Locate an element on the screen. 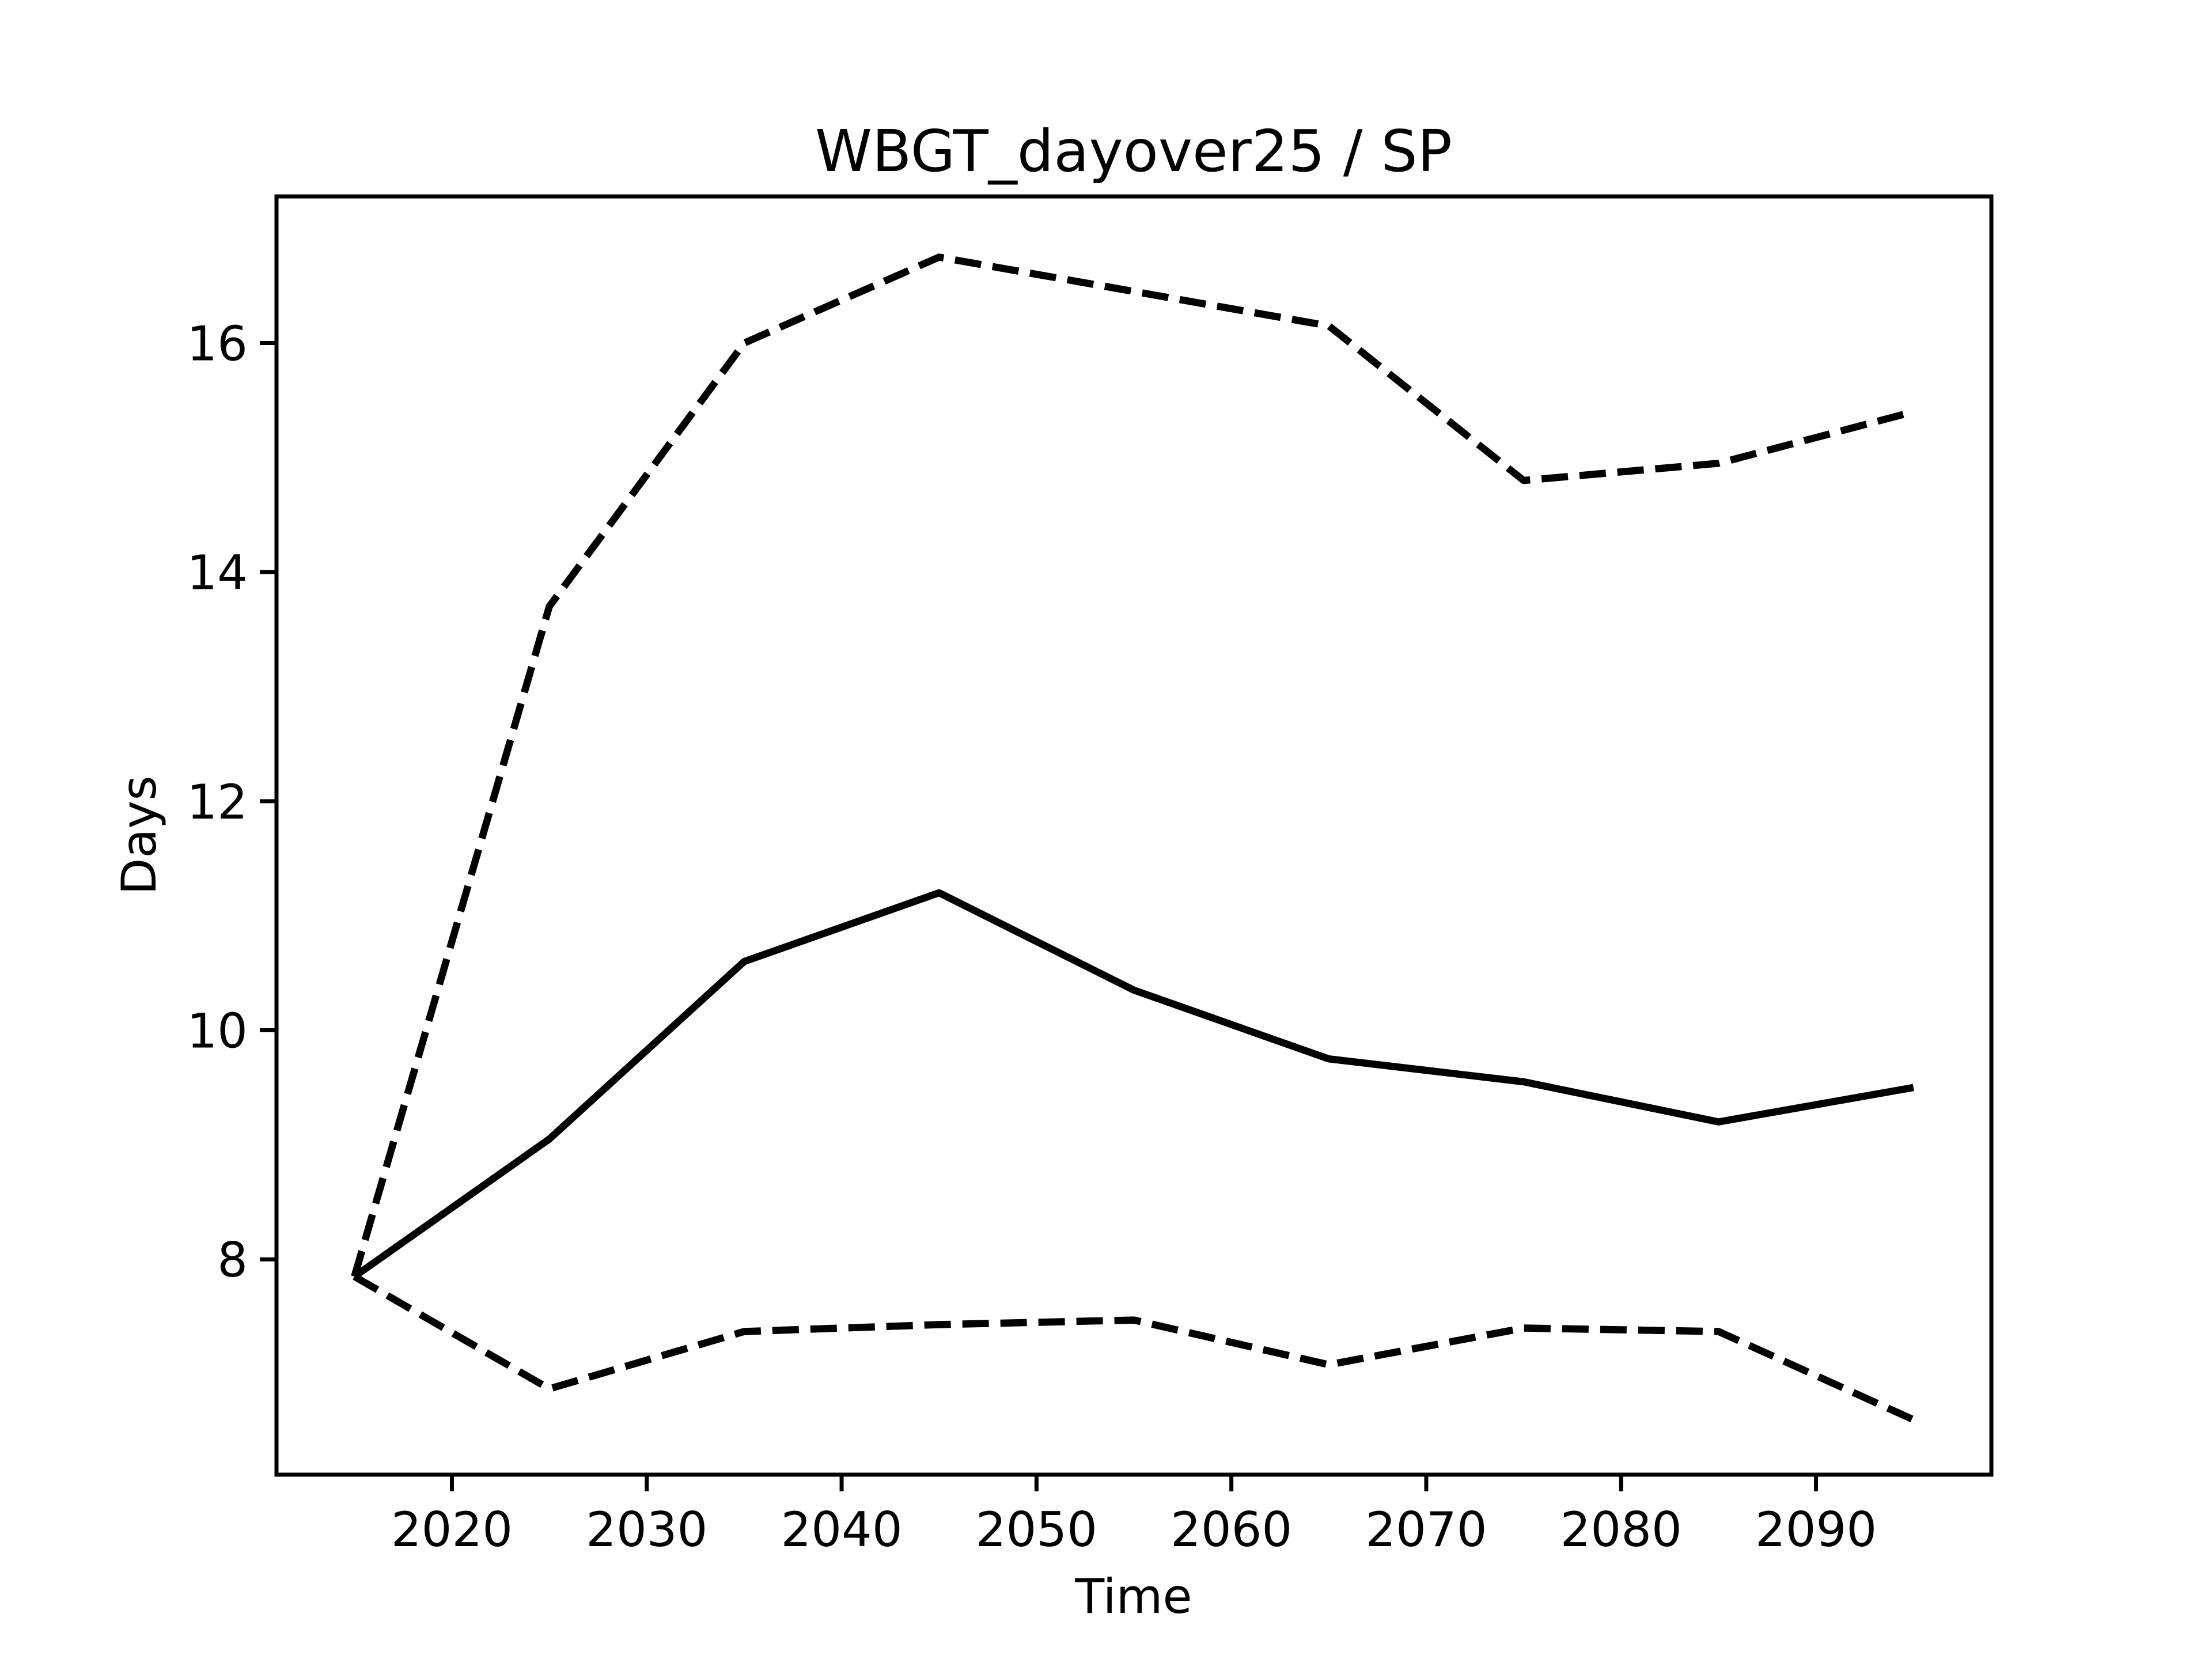 The height and width of the screenshot is (1659, 2212). x-axis-label: Time is located at coordinates (1133, 1596).